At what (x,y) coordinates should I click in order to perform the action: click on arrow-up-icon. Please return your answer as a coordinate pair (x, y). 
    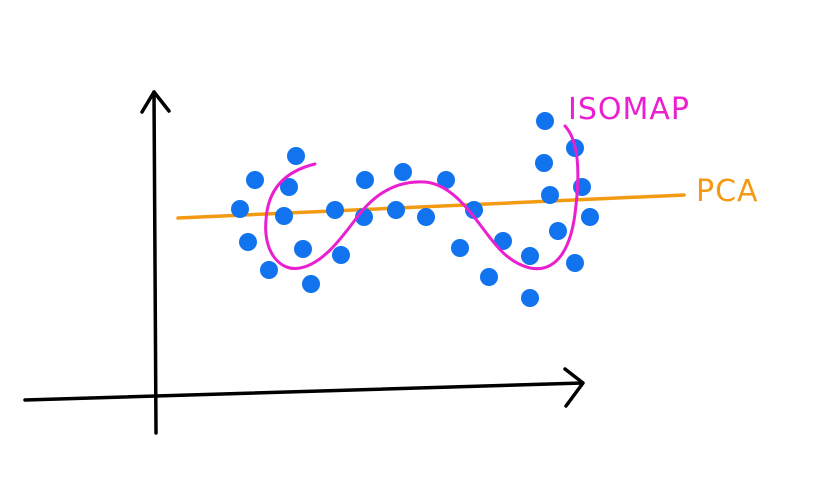
    Looking at the image, I should click on (155, 102).